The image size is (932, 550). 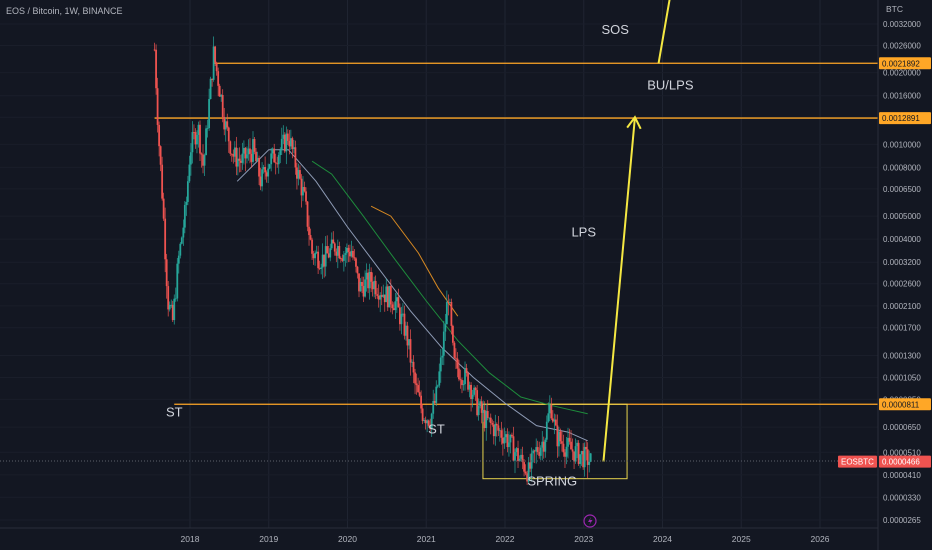 I want to click on projection-line, so click(x=664, y=32).